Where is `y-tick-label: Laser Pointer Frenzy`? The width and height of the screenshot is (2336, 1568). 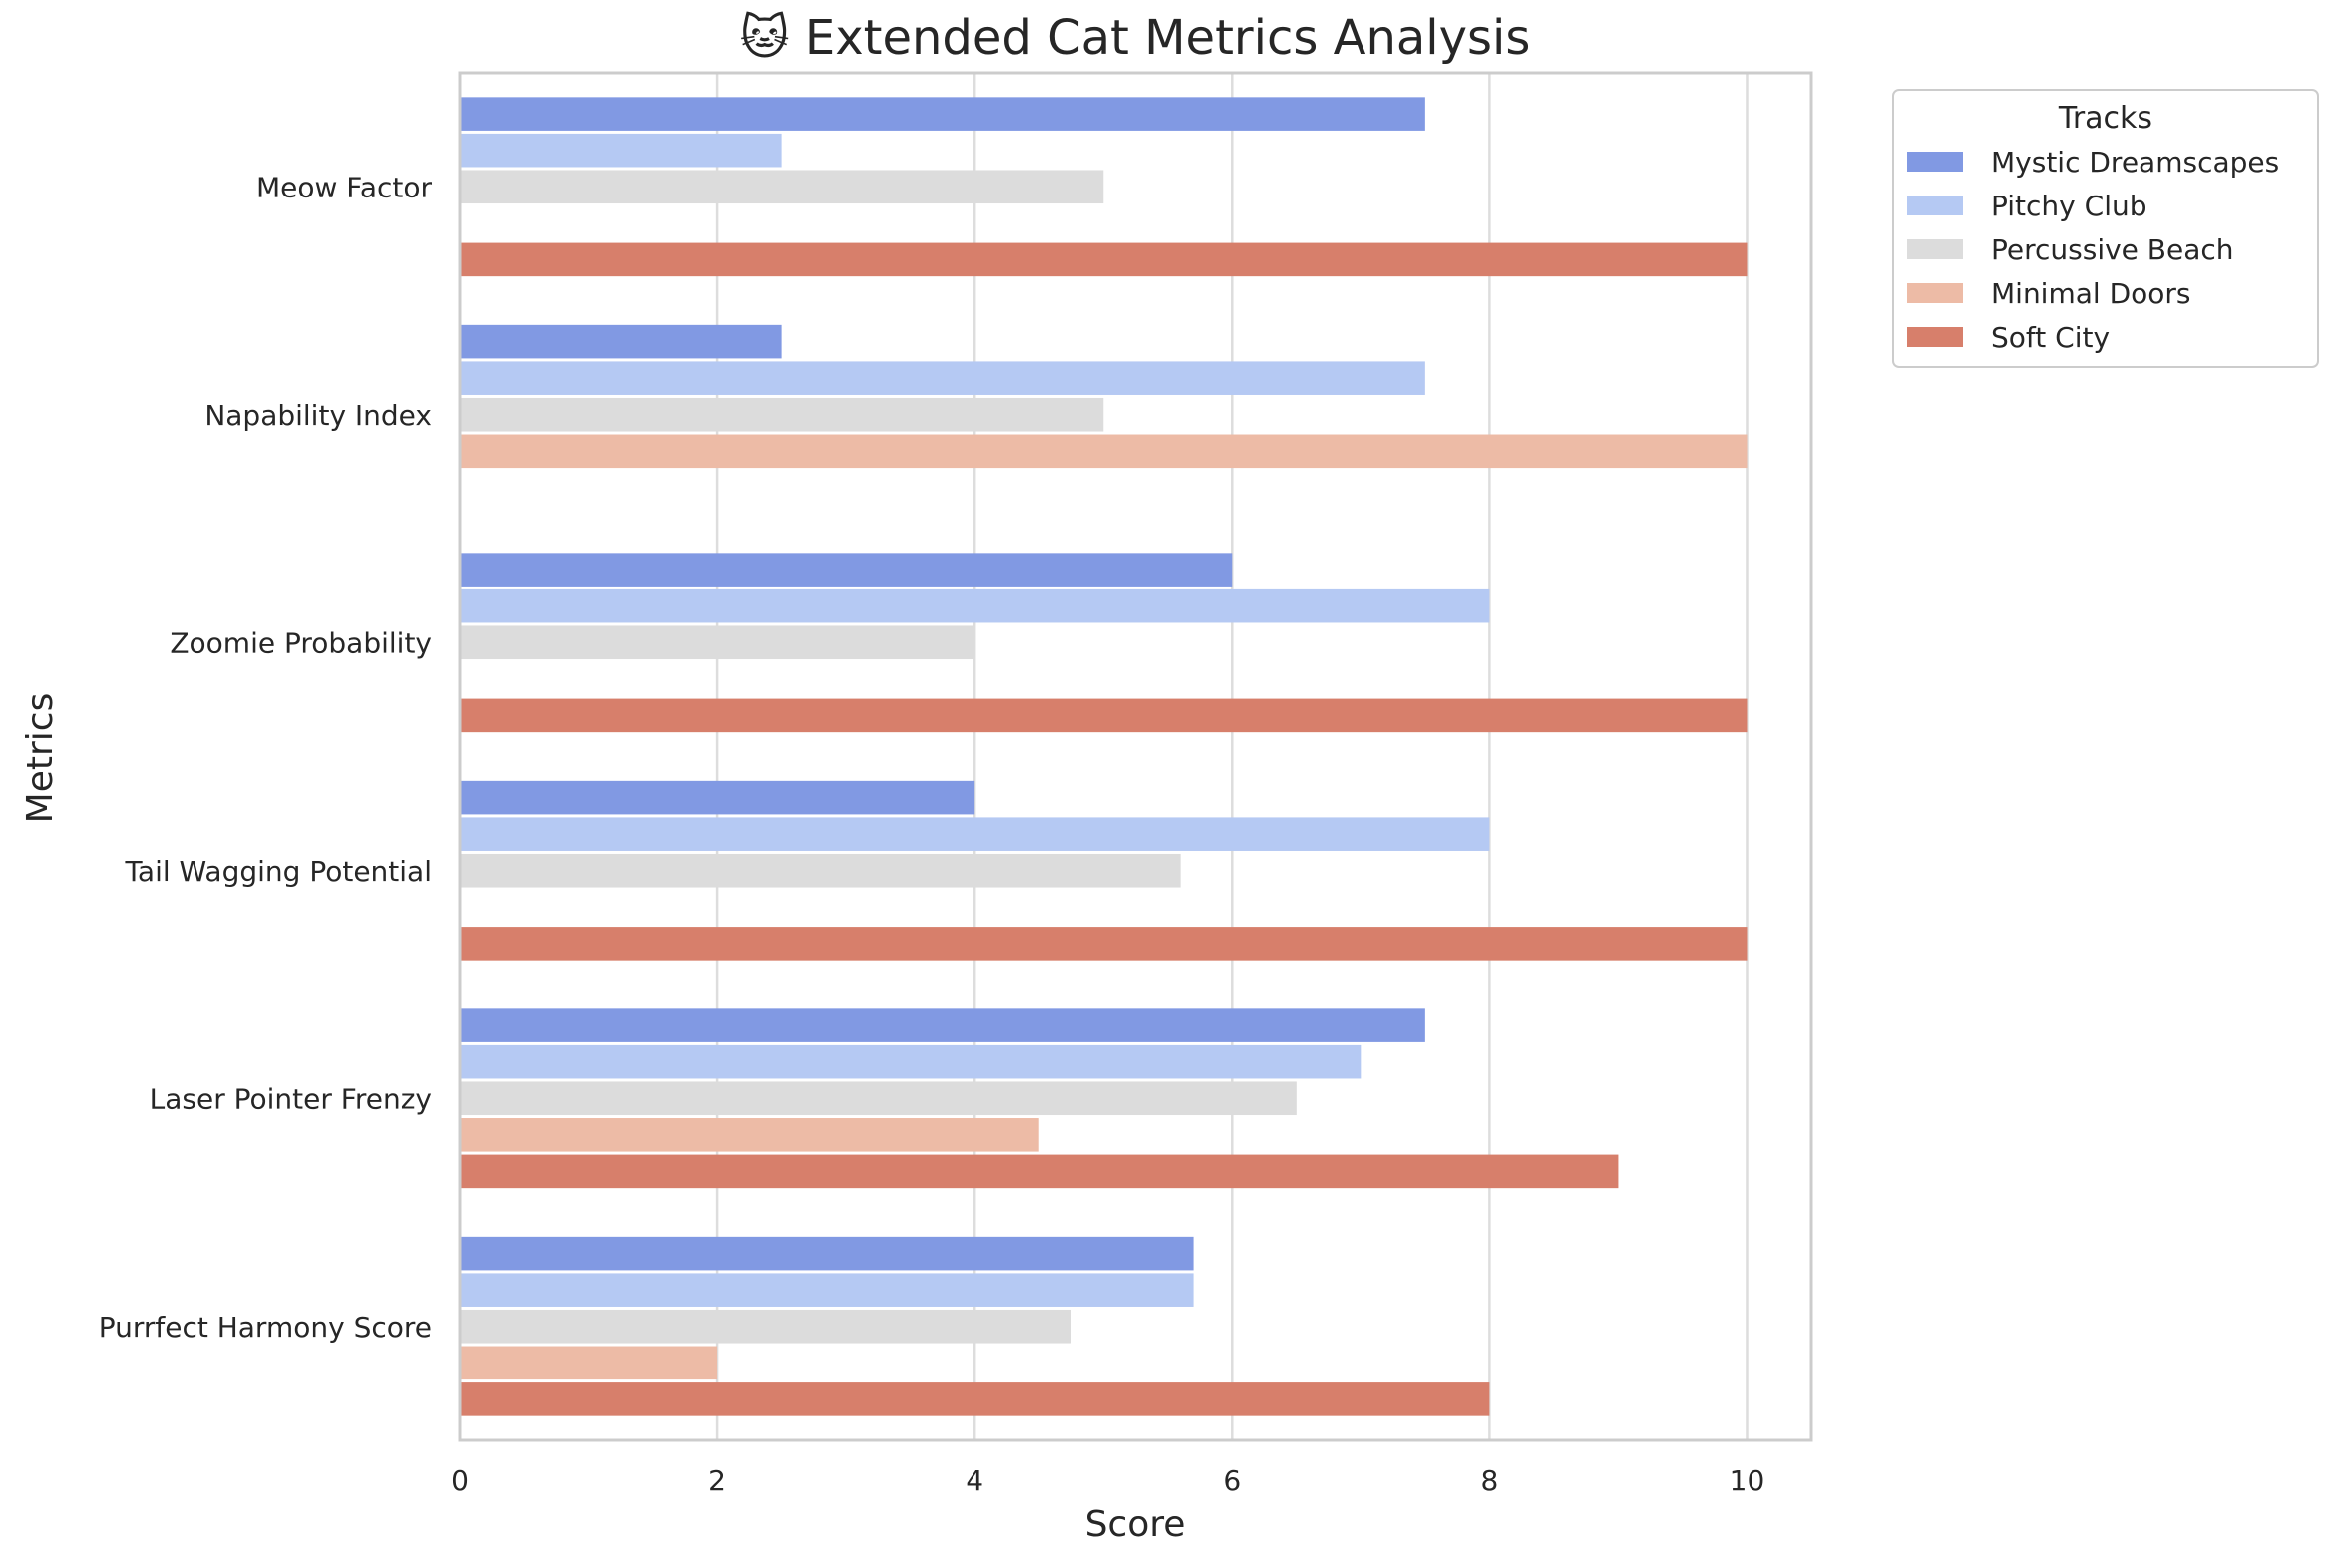 y-tick-label: Laser Pointer Frenzy is located at coordinates (291, 1099).